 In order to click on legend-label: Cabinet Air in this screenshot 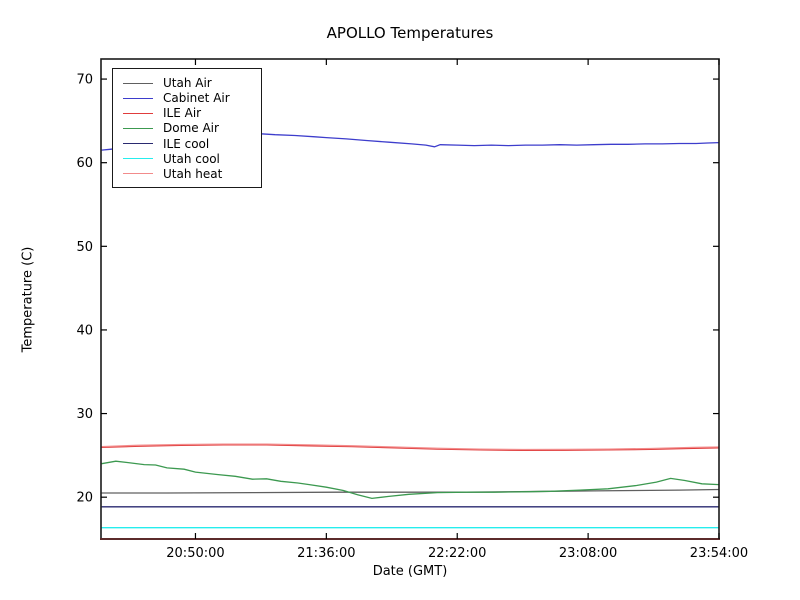, I will do `click(196, 98)`.